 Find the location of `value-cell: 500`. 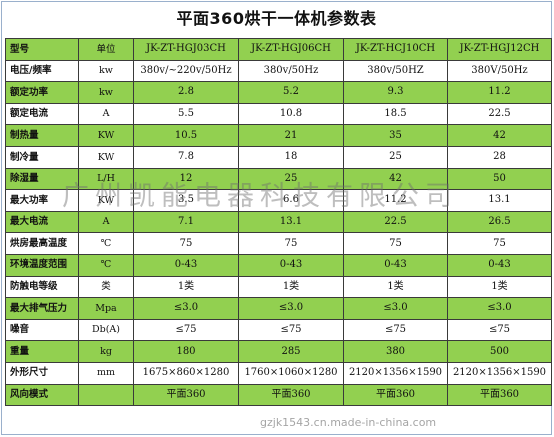

value-cell: 500 is located at coordinates (499, 351).